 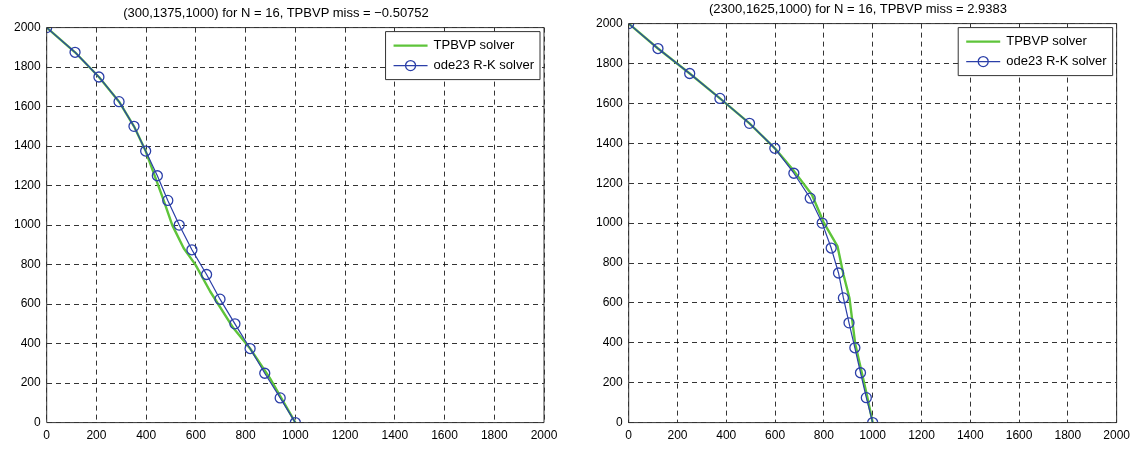 I want to click on chart-title: (2300,1625,1000) for N = 16, TPBVP miss = 2.9383, so click(x=858, y=9).